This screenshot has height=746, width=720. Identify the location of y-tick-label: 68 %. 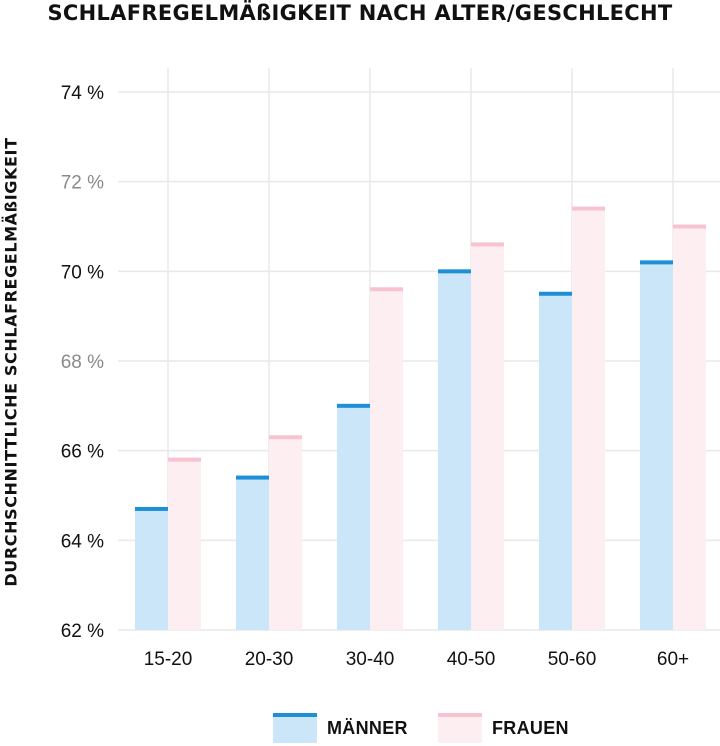
(82, 362).